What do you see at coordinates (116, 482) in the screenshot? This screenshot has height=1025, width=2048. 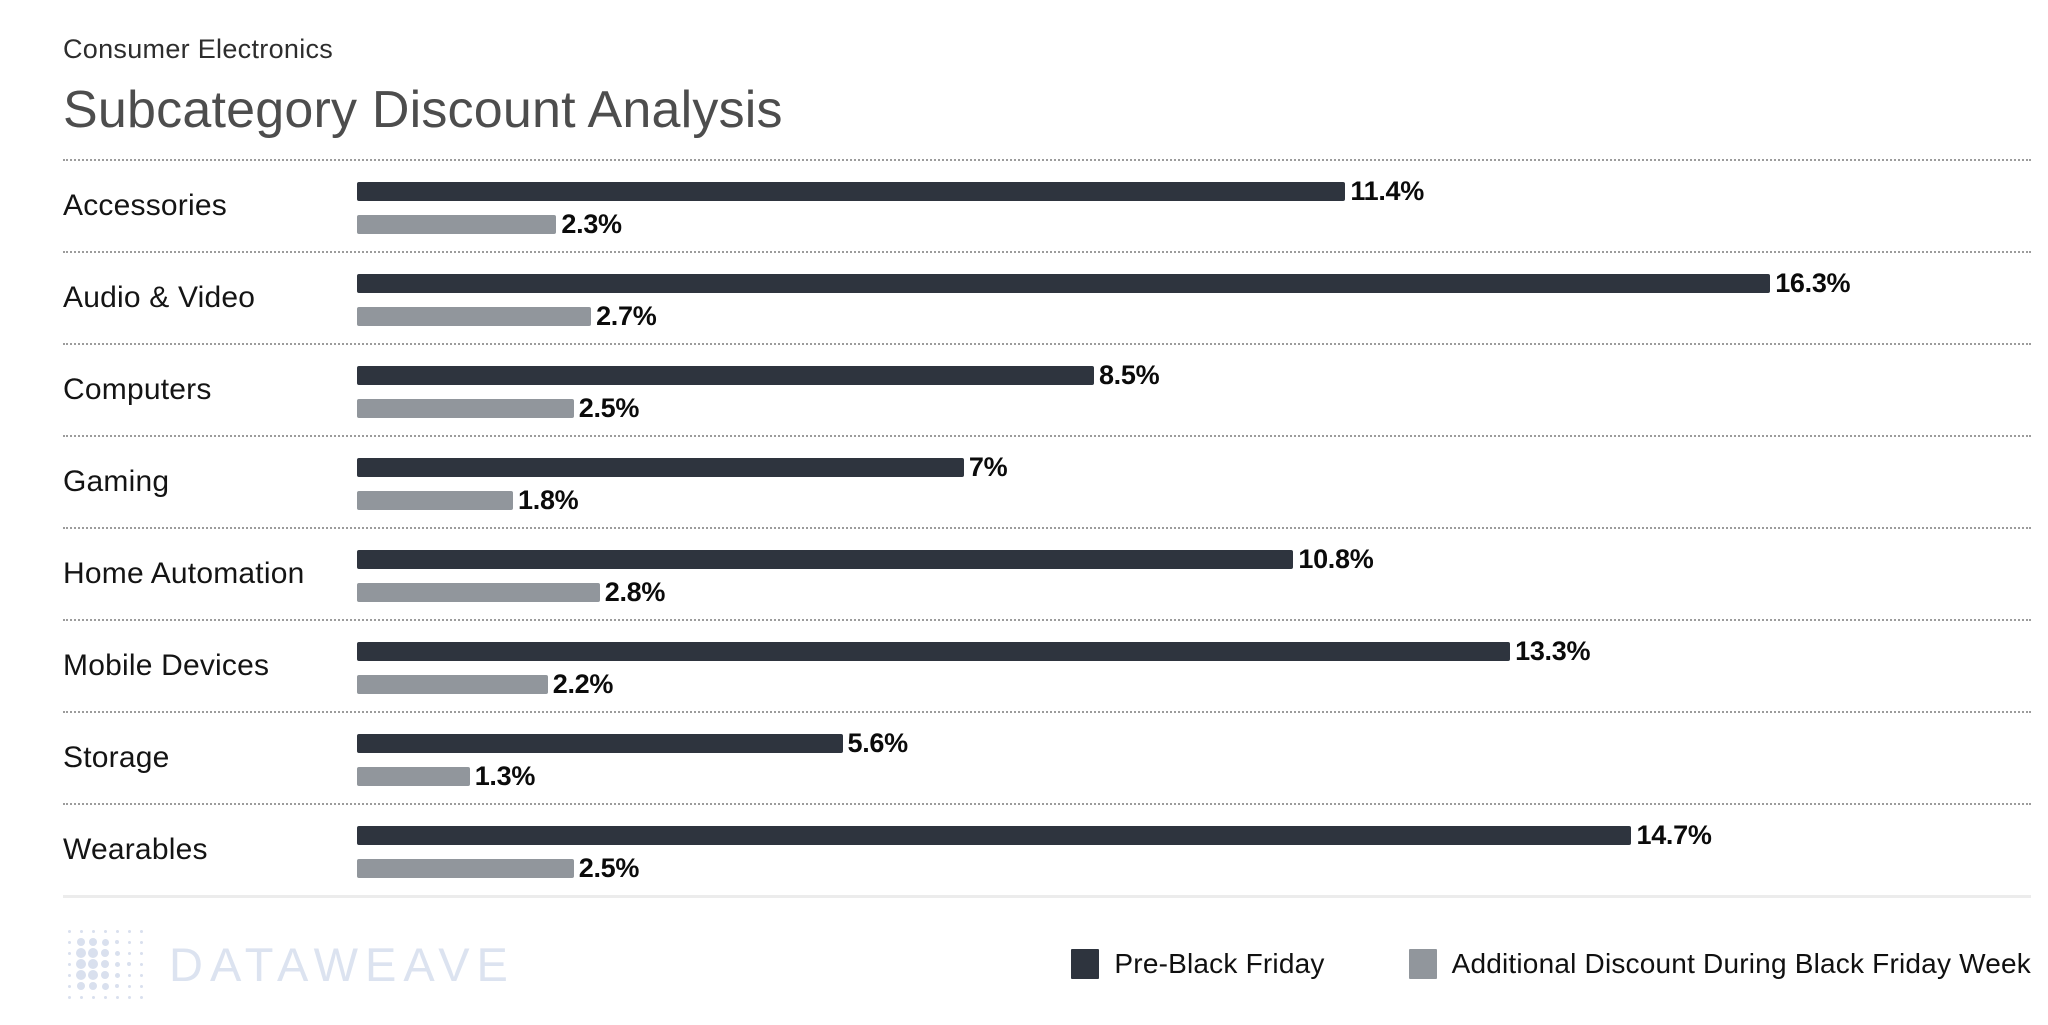 I see `category-label: Gaming` at bounding box center [116, 482].